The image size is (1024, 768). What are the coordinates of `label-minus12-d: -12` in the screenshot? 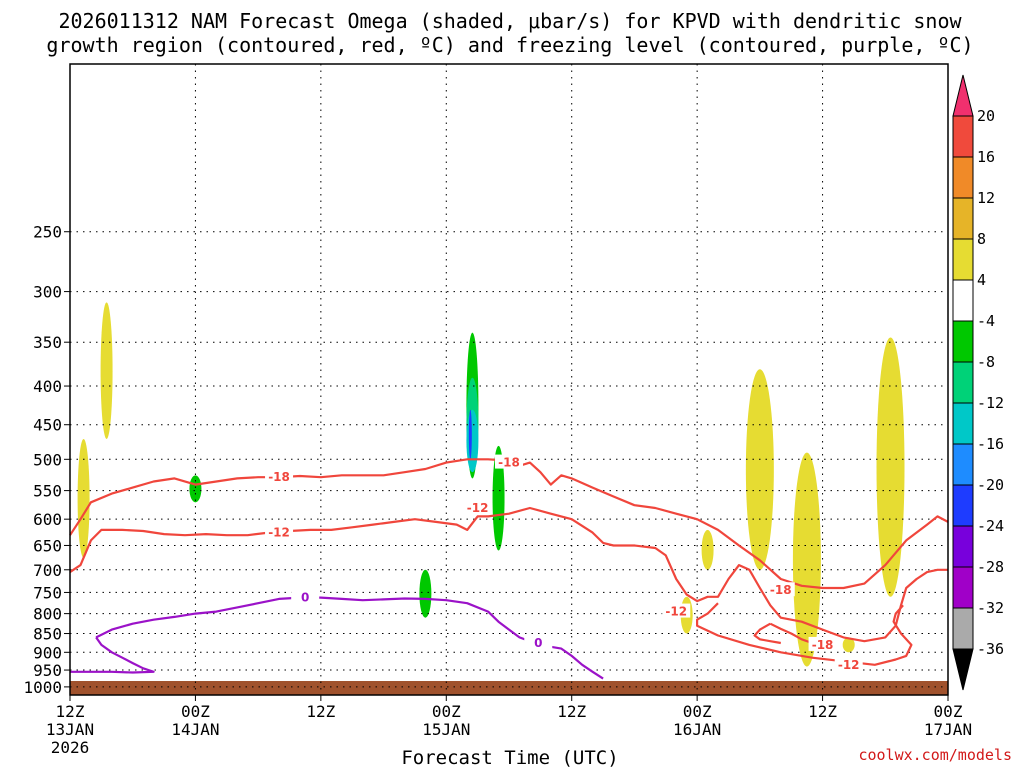 It's located at (849, 665).